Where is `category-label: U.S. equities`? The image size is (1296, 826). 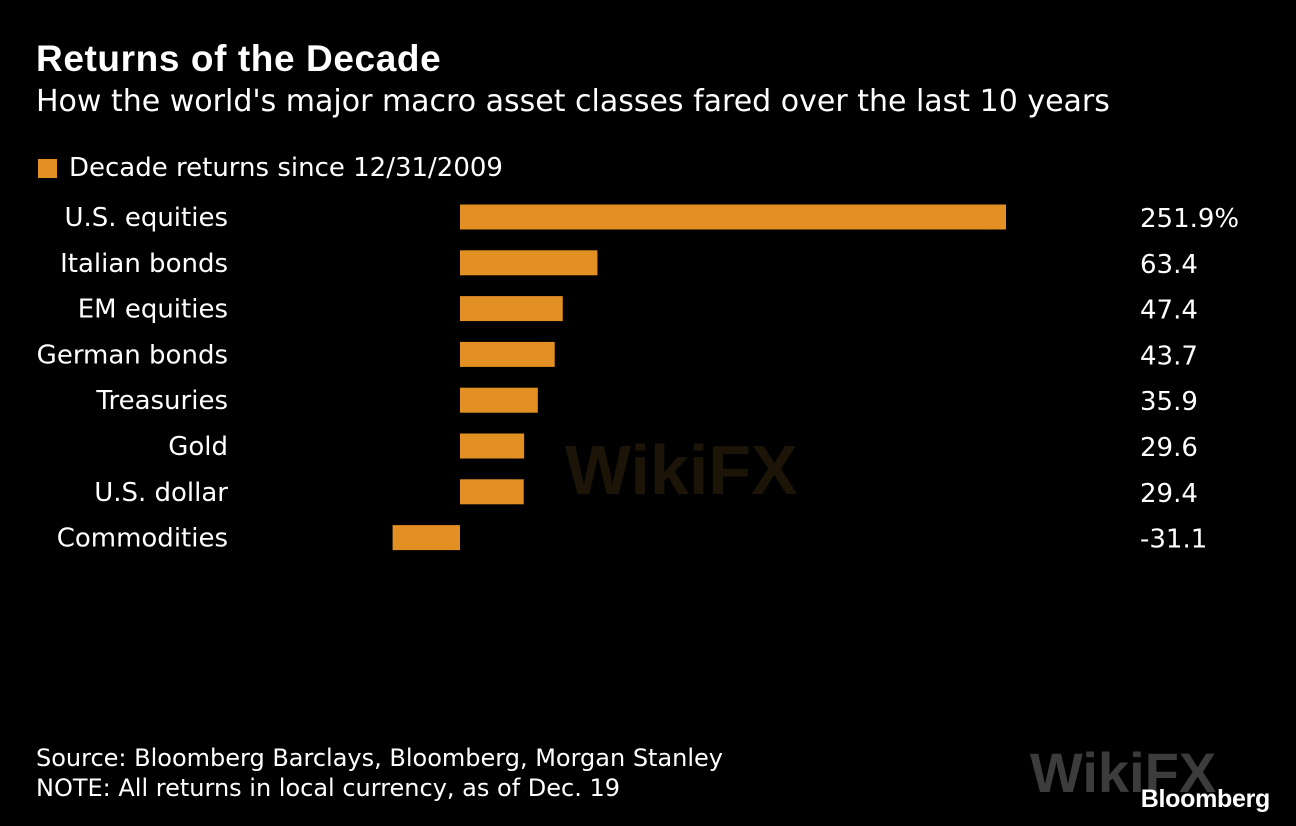
category-label: U.S. equities is located at coordinates (147, 218).